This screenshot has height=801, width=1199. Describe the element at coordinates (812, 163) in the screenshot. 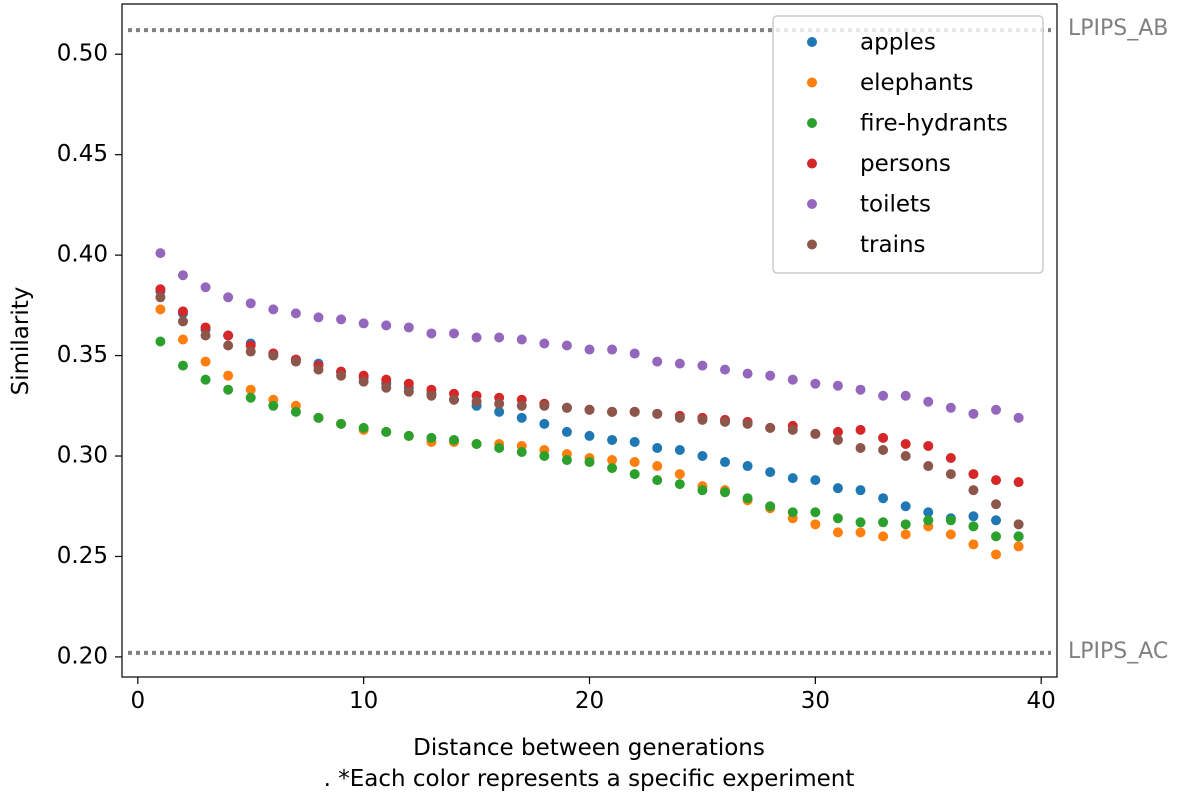

I see `legend-marker-persons` at that location.